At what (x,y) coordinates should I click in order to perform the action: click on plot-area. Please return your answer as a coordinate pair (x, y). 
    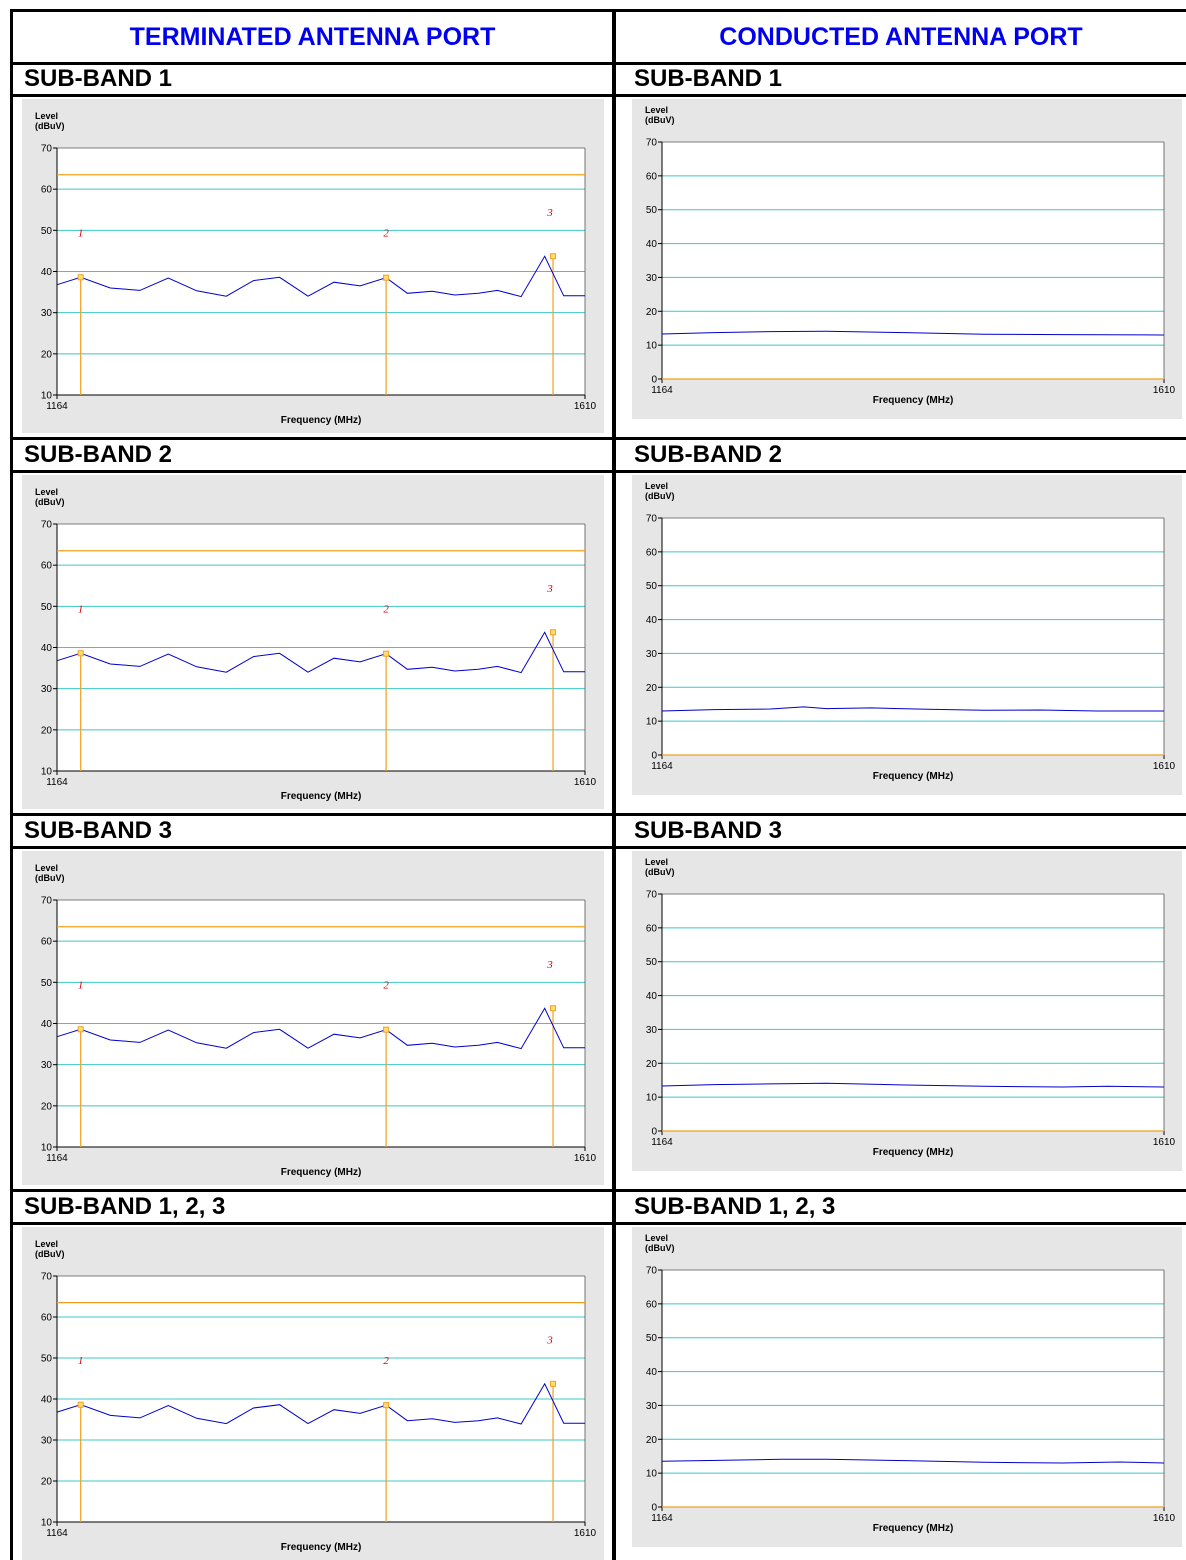
    Looking at the image, I should click on (913, 1388).